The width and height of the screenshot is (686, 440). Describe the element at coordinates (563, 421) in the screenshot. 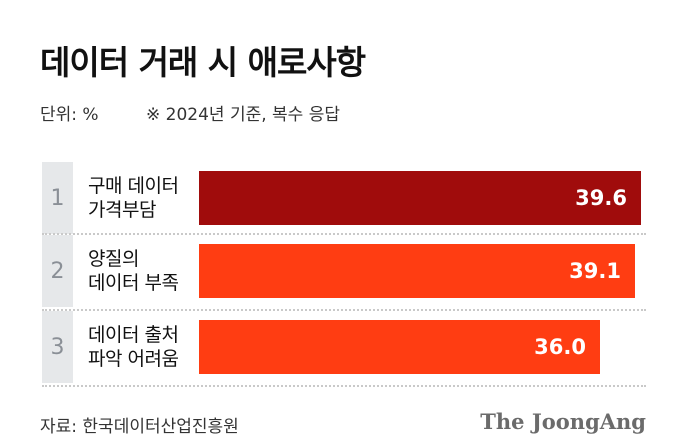

I see `brand-logo: The JoongAng` at that location.